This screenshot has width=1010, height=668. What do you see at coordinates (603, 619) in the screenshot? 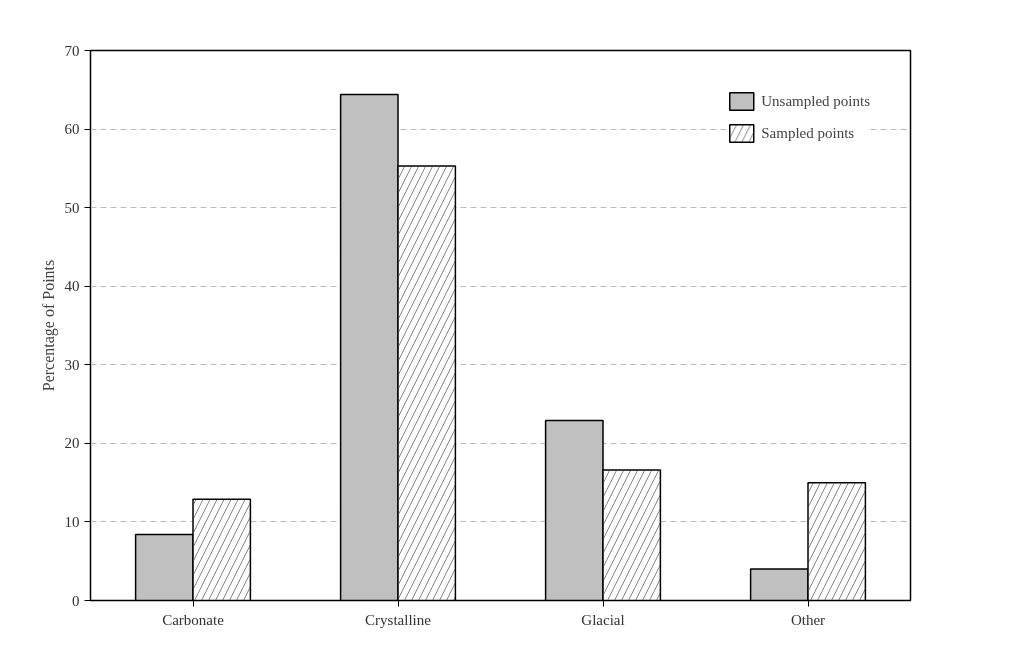
I see `x-tick-label: Glacial` at bounding box center [603, 619].